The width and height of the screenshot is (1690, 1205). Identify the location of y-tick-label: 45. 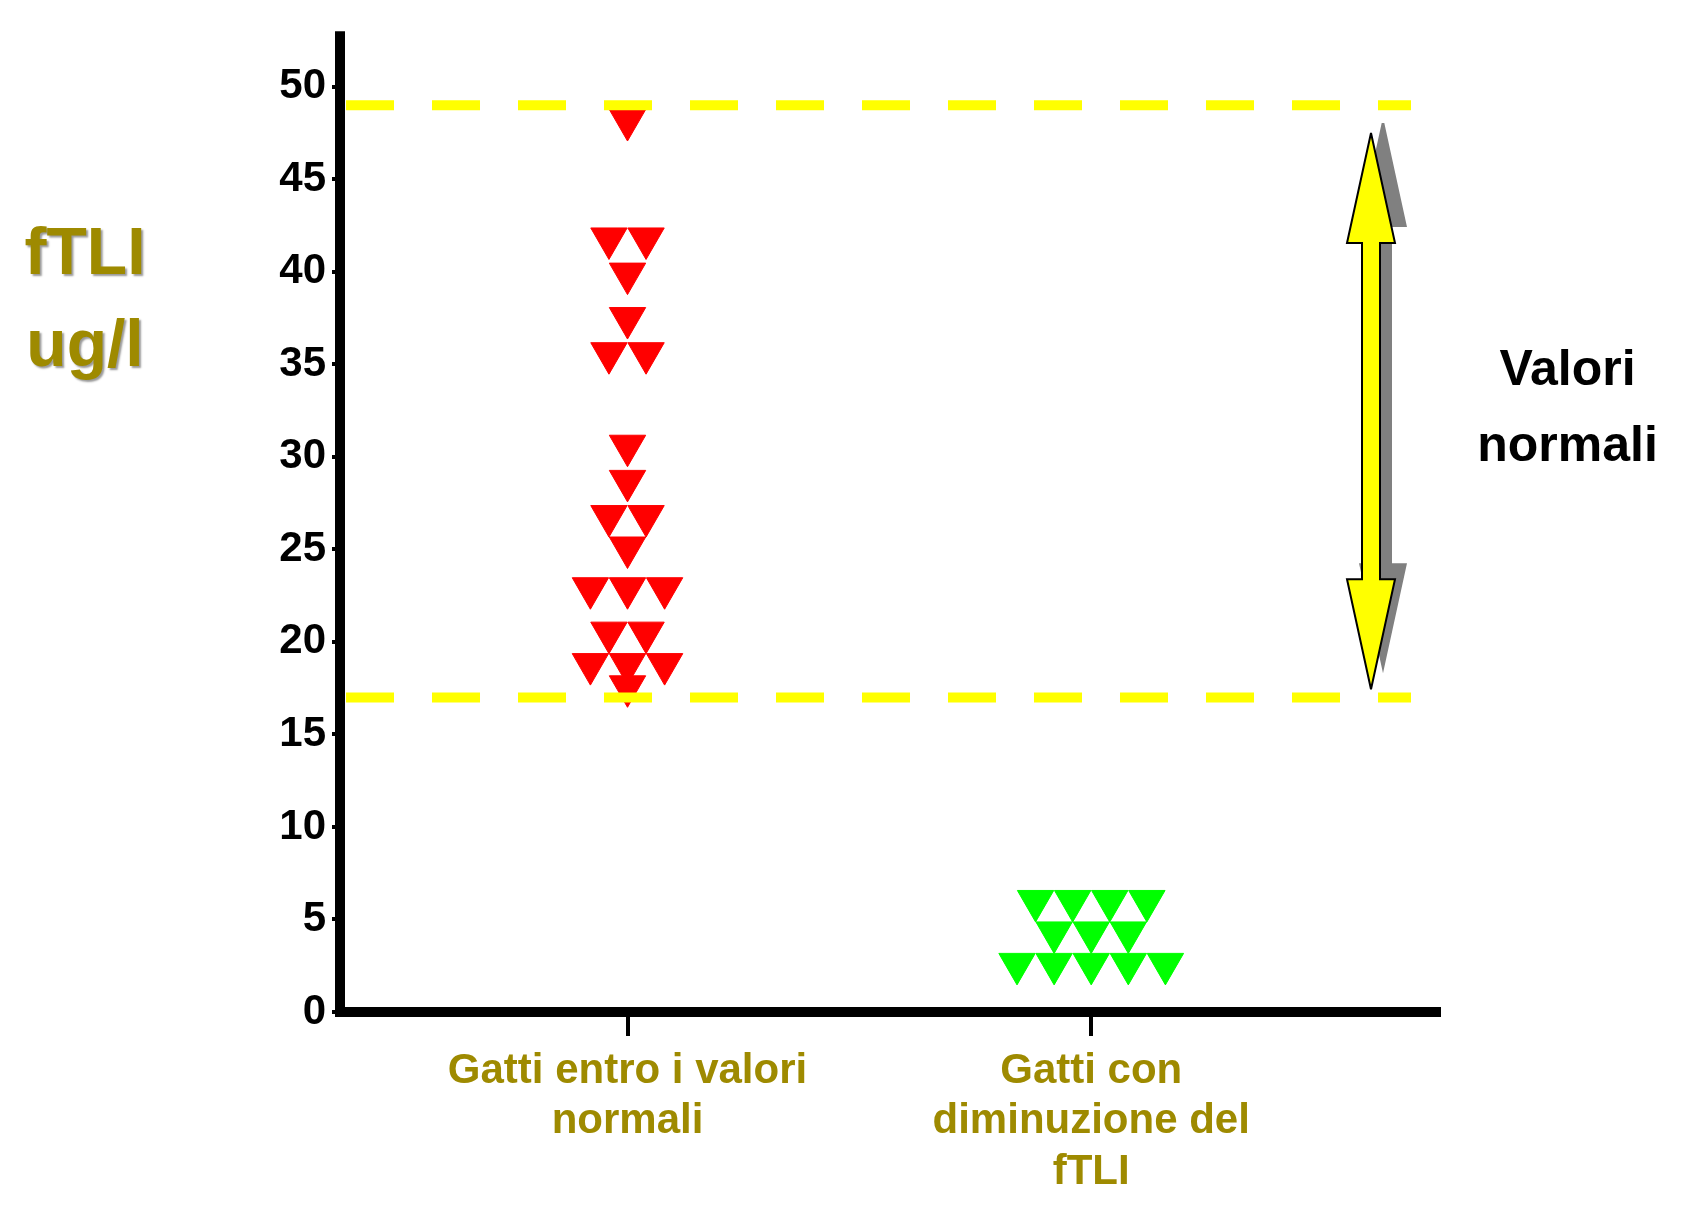
(302, 176).